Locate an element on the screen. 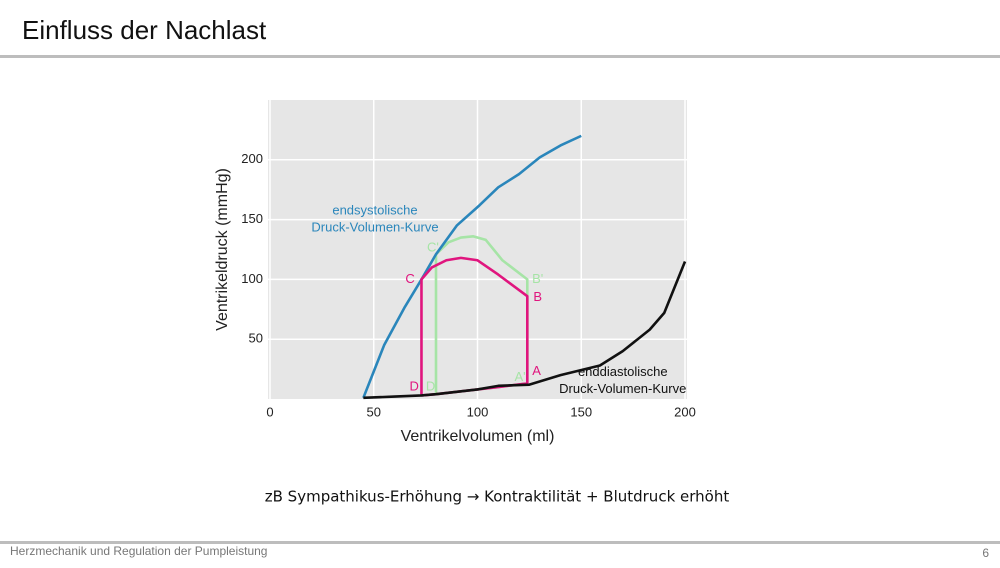 The width and height of the screenshot is (1000, 568). title-rule is located at coordinates (500, 56).